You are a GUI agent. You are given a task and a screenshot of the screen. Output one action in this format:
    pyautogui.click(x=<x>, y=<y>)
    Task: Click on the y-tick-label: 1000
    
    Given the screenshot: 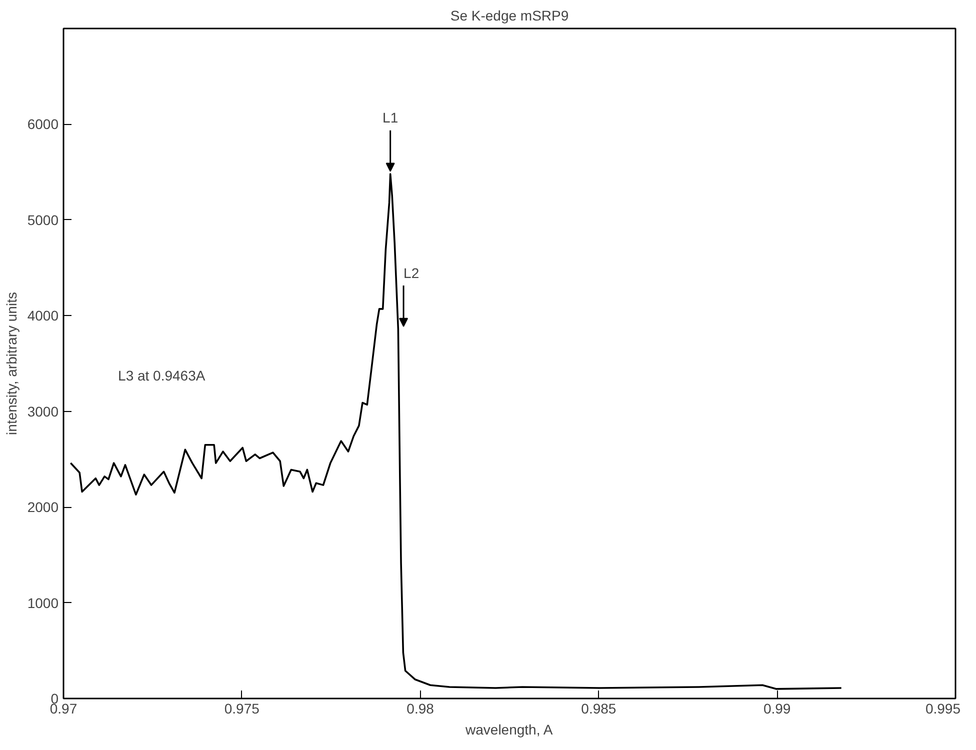 What is the action you would take?
    pyautogui.click(x=43, y=602)
    